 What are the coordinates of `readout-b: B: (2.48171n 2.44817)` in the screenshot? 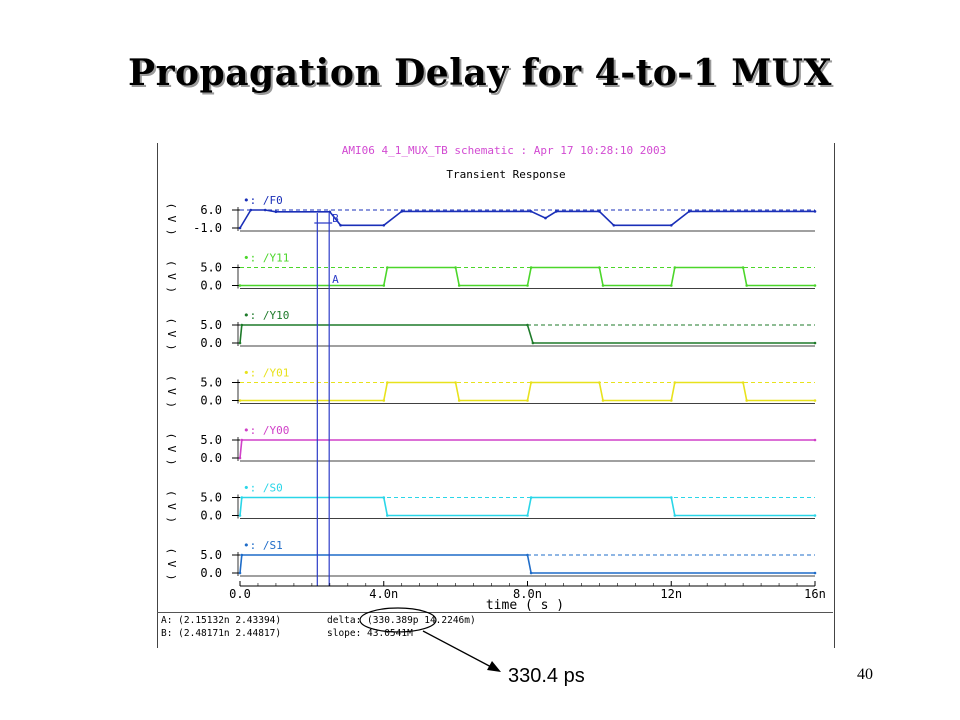 It's located at (221, 633).